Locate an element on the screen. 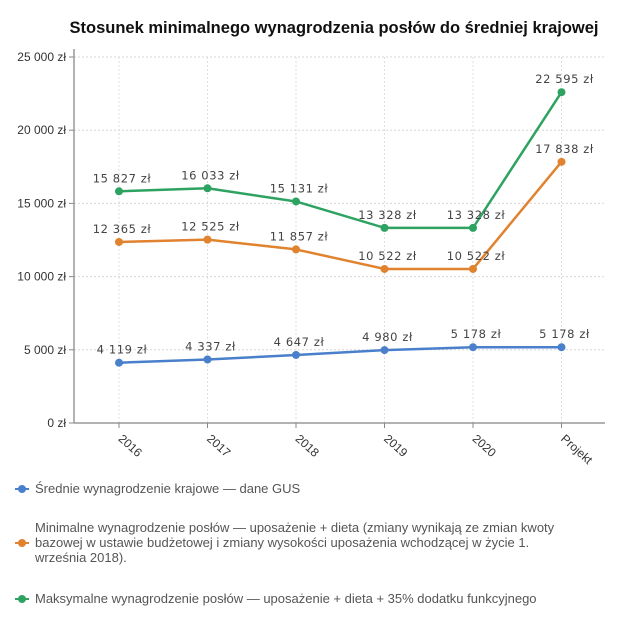  x-tick-label: 2018 is located at coordinates (307, 446).